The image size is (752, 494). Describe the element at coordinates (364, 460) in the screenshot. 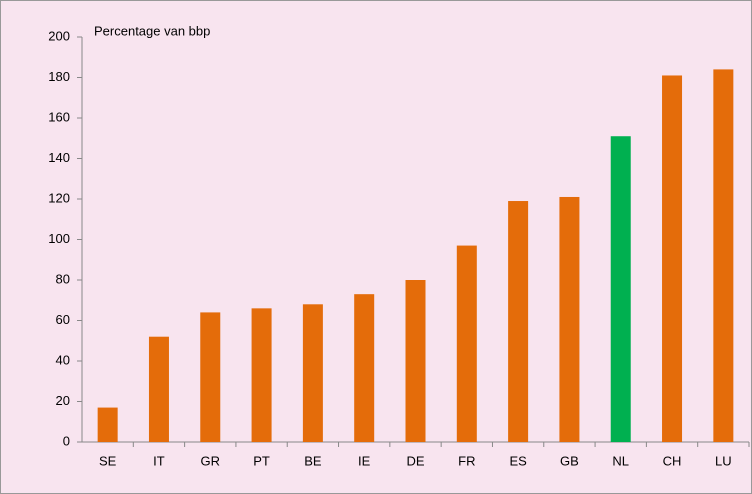

I see `x-tick-label: IE` at that location.